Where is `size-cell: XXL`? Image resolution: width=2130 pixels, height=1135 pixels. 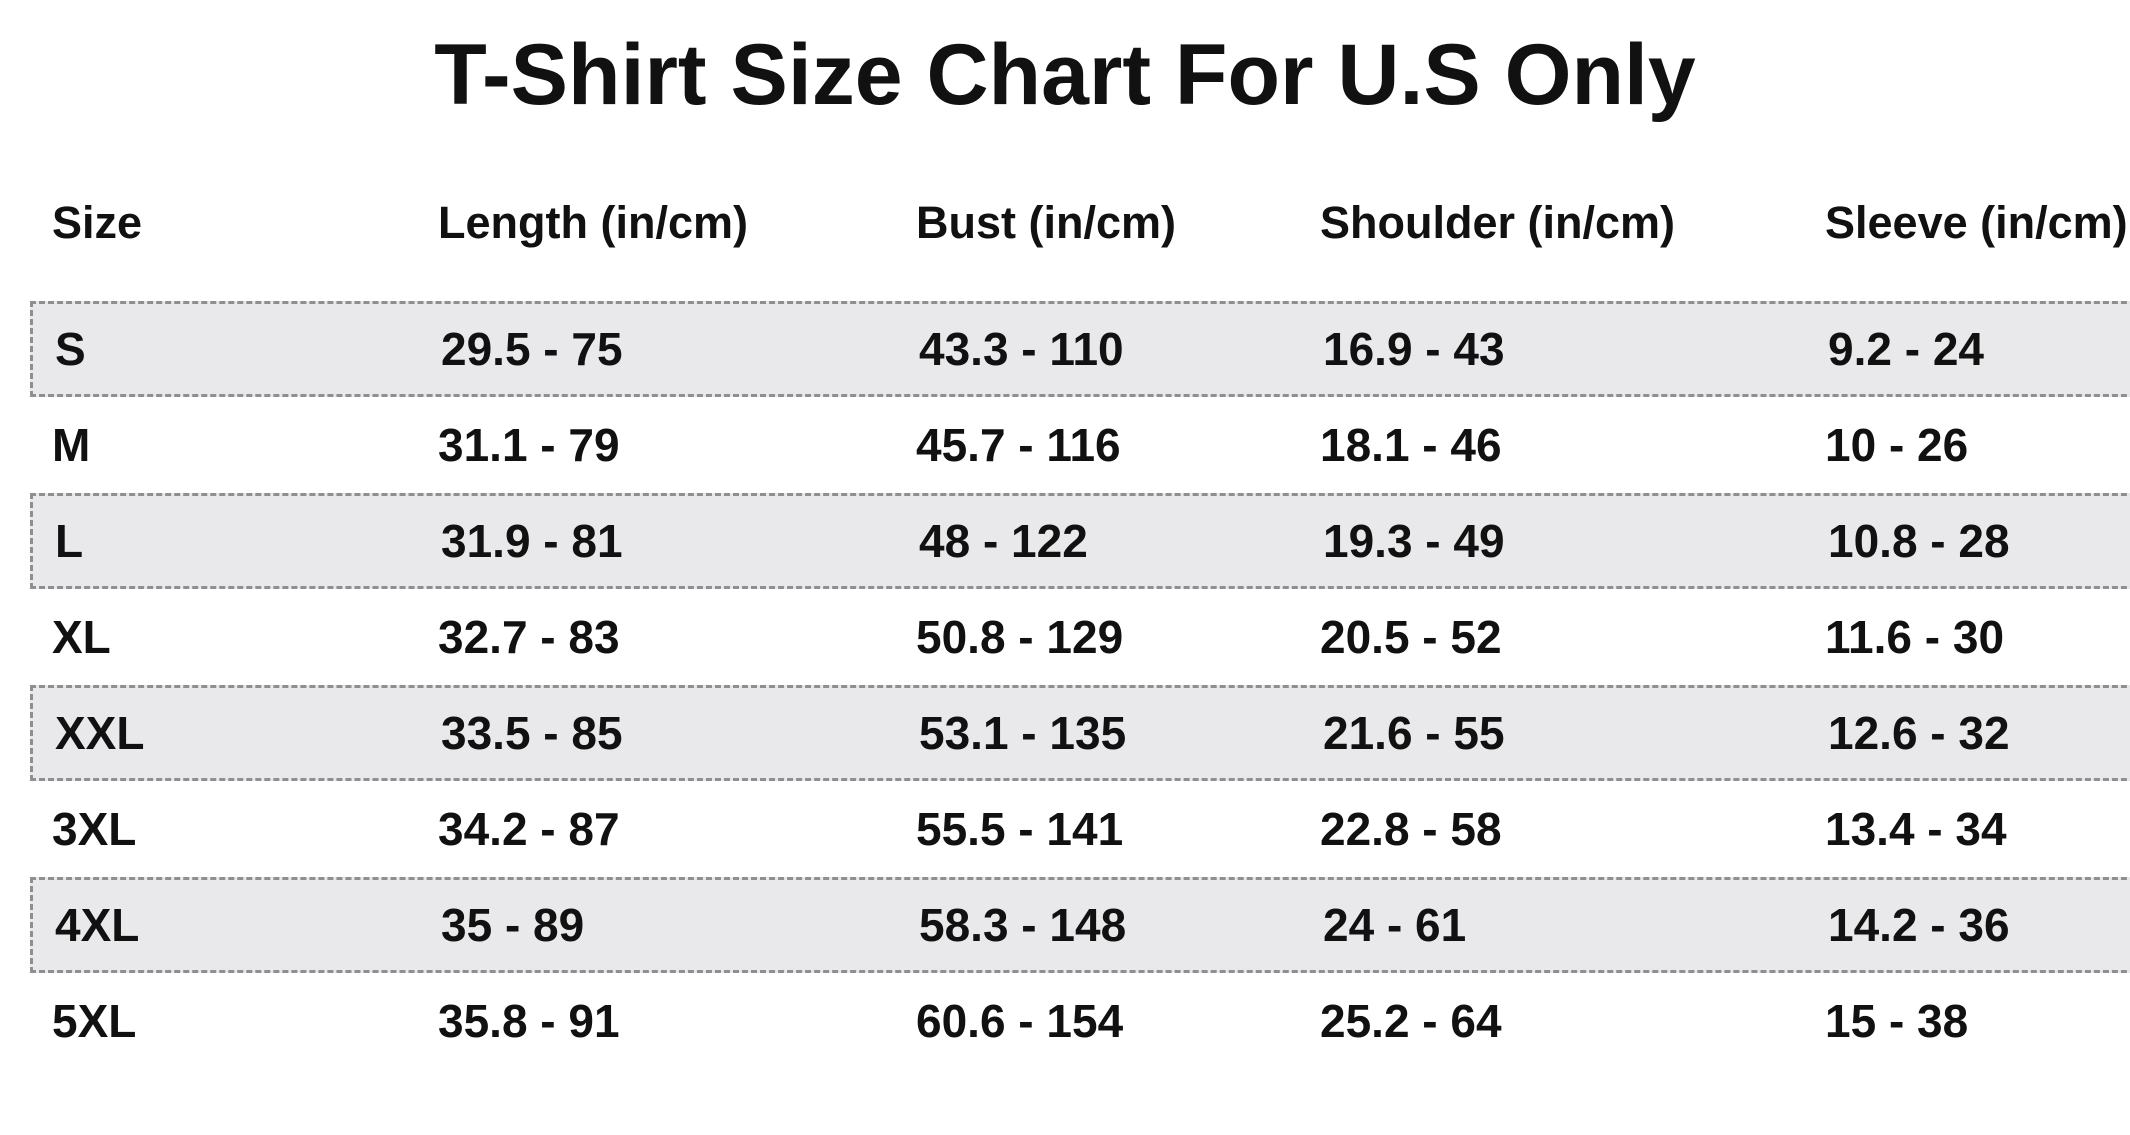 size-cell: XXL is located at coordinates (100, 733).